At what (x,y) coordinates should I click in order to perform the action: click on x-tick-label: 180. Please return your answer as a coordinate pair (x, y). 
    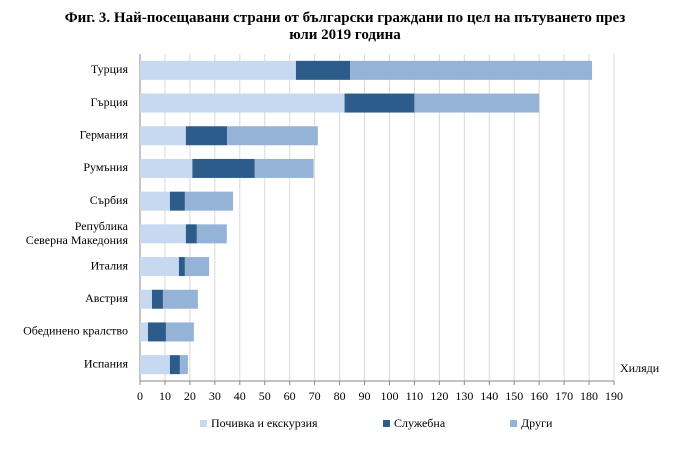
    Looking at the image, I should click on (589, 396).